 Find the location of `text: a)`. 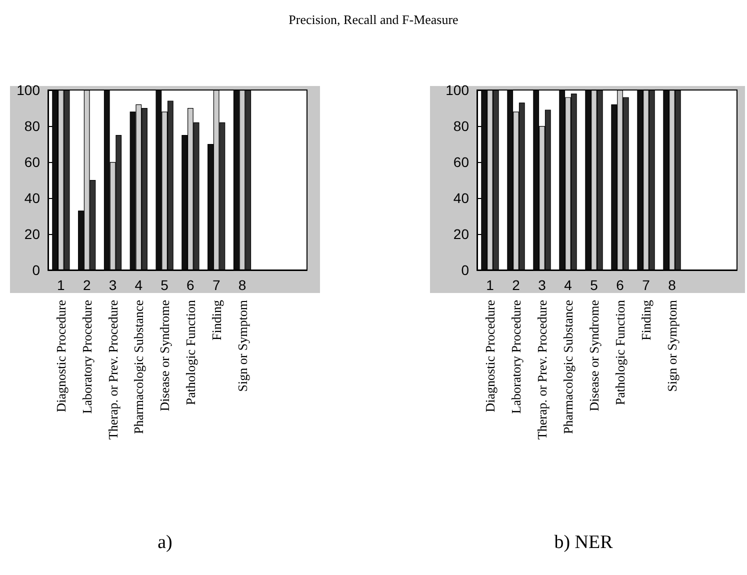

text: a) is located at coordinates (165, 543).